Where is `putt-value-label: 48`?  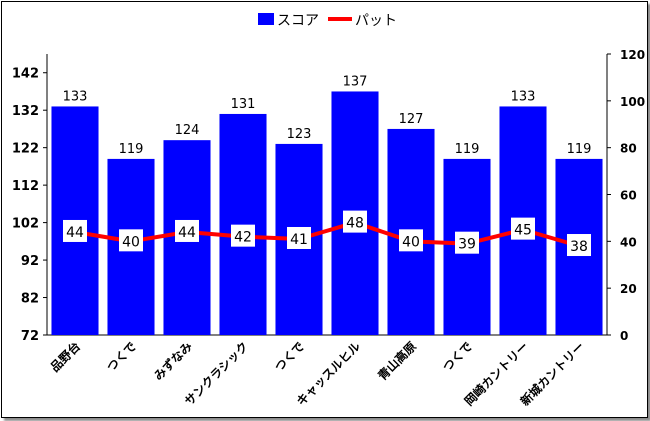
putt-value-label: 48 is located at coordinates (355, 224).